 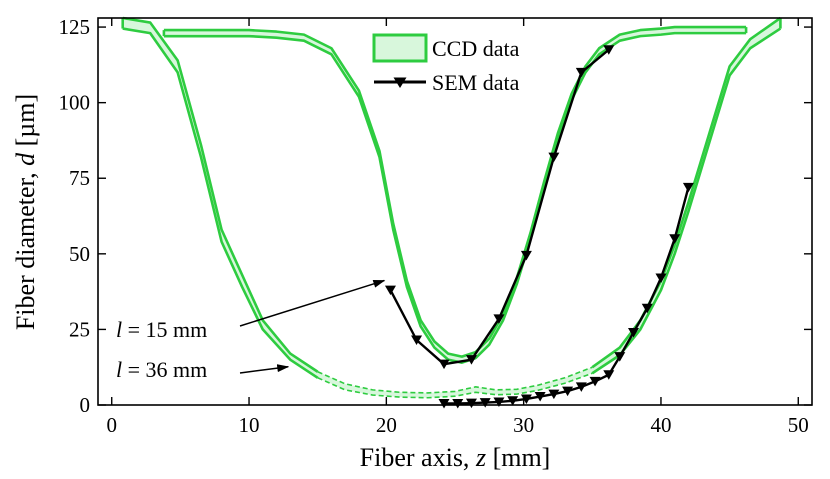 I want to click on legend-entry-sem: SEM data, so click(x=447, y=82).